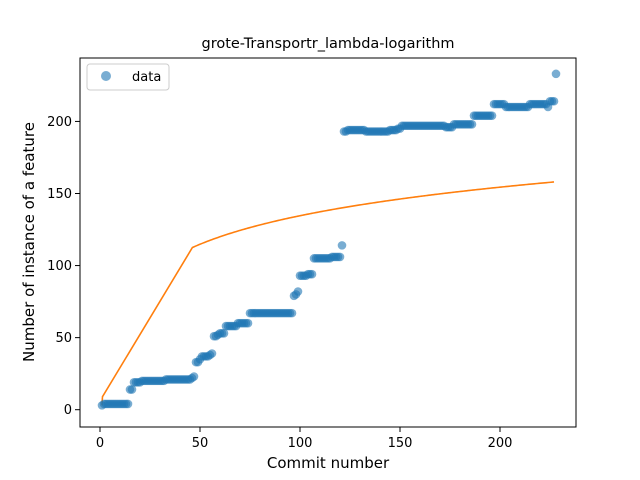 Image resolution: width=640 pixels, height=480 pixels. Describe the element at coordinates (59, 122) in the screenshot. I see `y-tick-label: 200` at that location.